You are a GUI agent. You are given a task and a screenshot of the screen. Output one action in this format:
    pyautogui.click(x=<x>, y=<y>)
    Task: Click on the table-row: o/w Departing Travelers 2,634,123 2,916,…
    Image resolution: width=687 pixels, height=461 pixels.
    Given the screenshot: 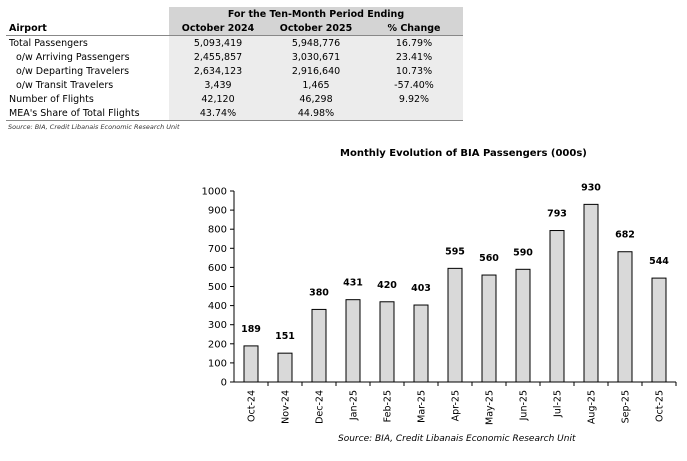 What is the action you would take?
    pyautogui.click(x=234, y=71)
    